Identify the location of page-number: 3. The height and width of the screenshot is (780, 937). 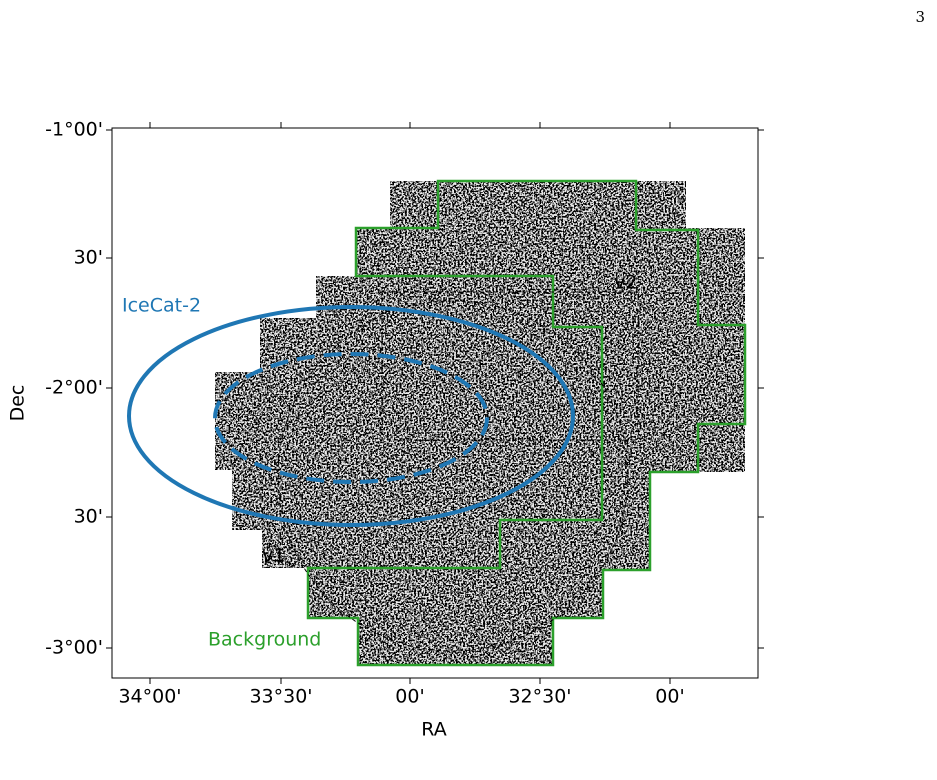
(920, 17).